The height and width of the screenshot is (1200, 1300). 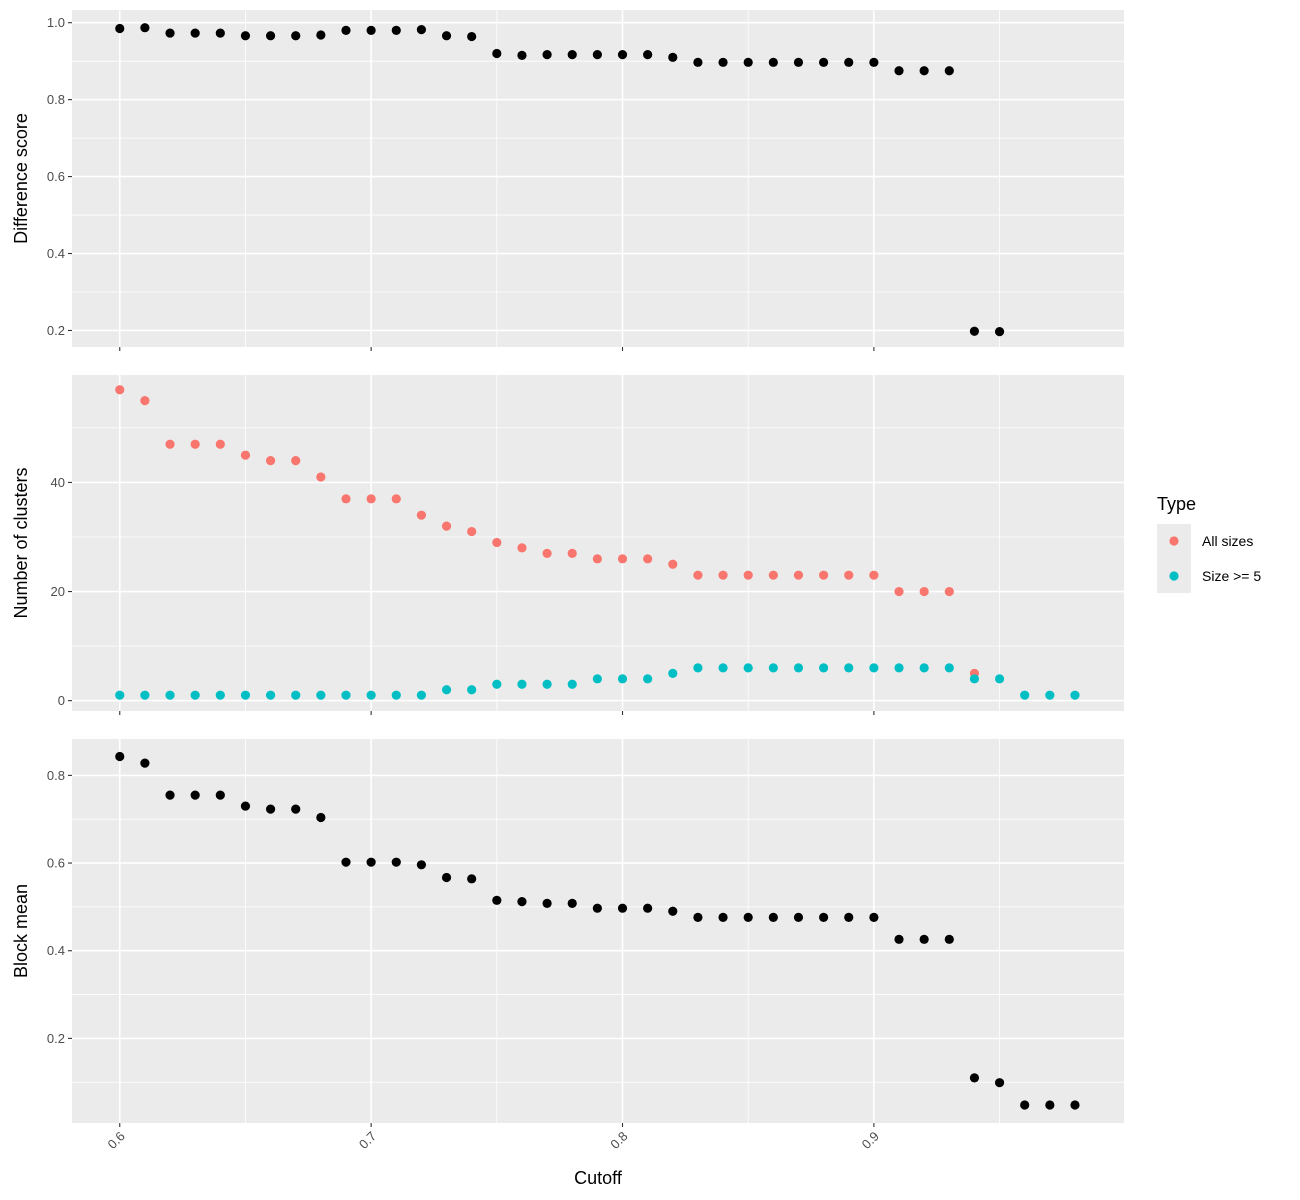 I want to click on y-tick-label: 0.2, so click(x=56, y=1038).